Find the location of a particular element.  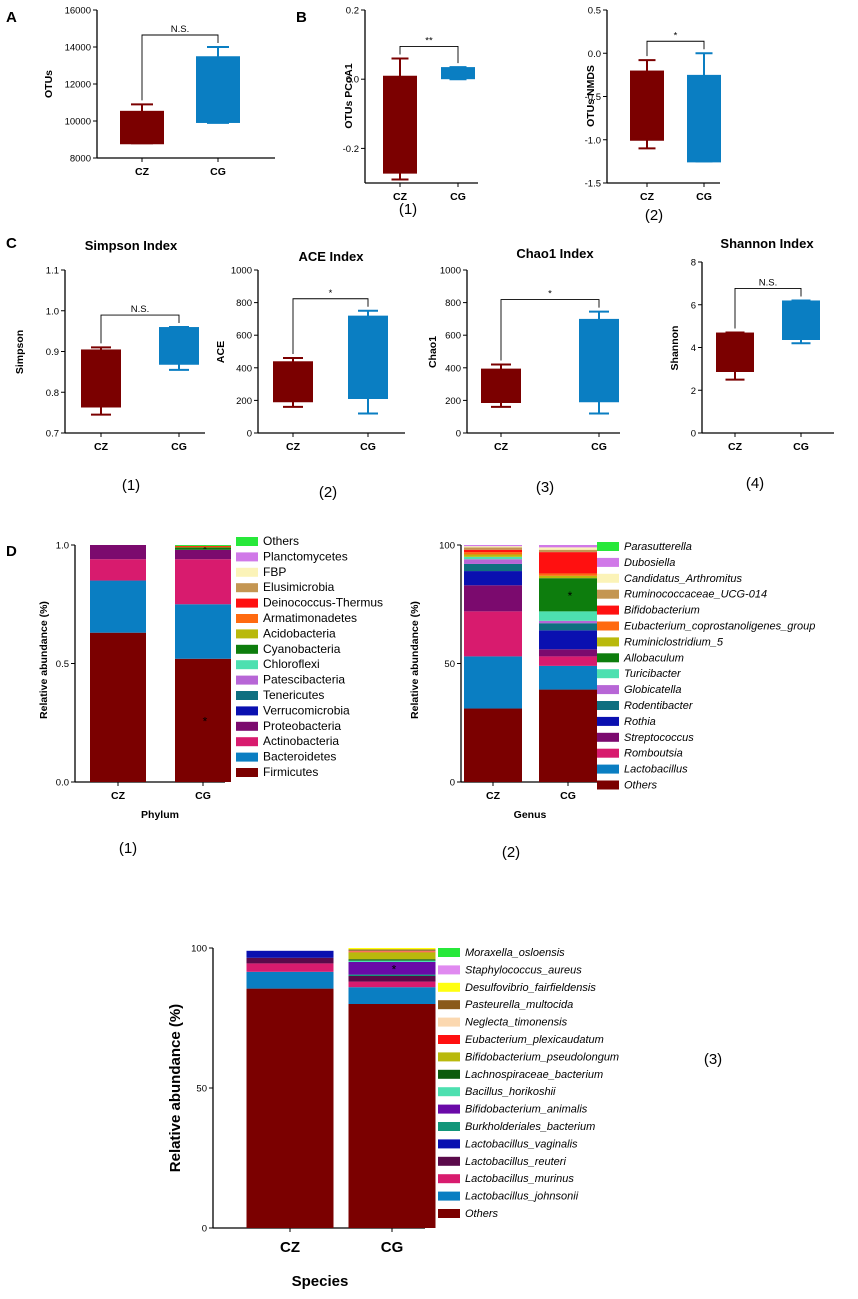

legend-label: Proteobacteria is located at coordinates (302, 726).